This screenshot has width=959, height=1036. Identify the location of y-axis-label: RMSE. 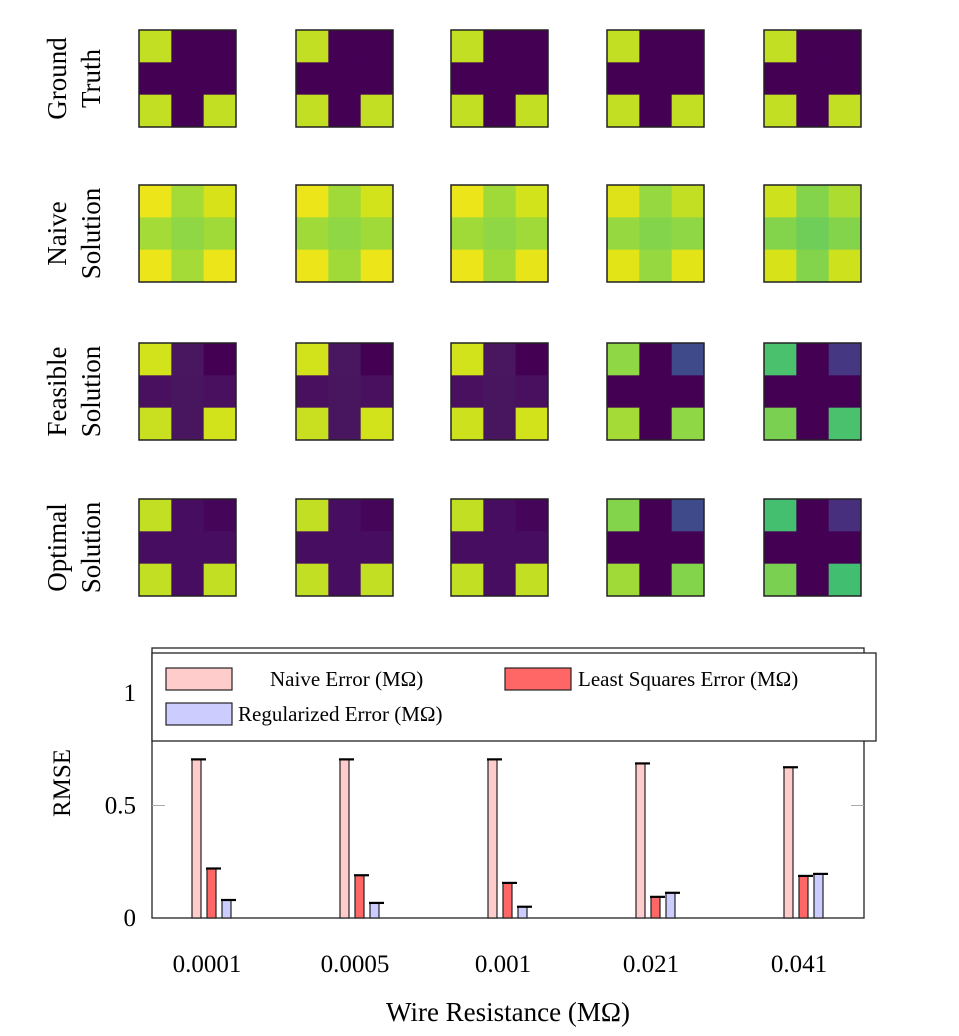
(62, 783).